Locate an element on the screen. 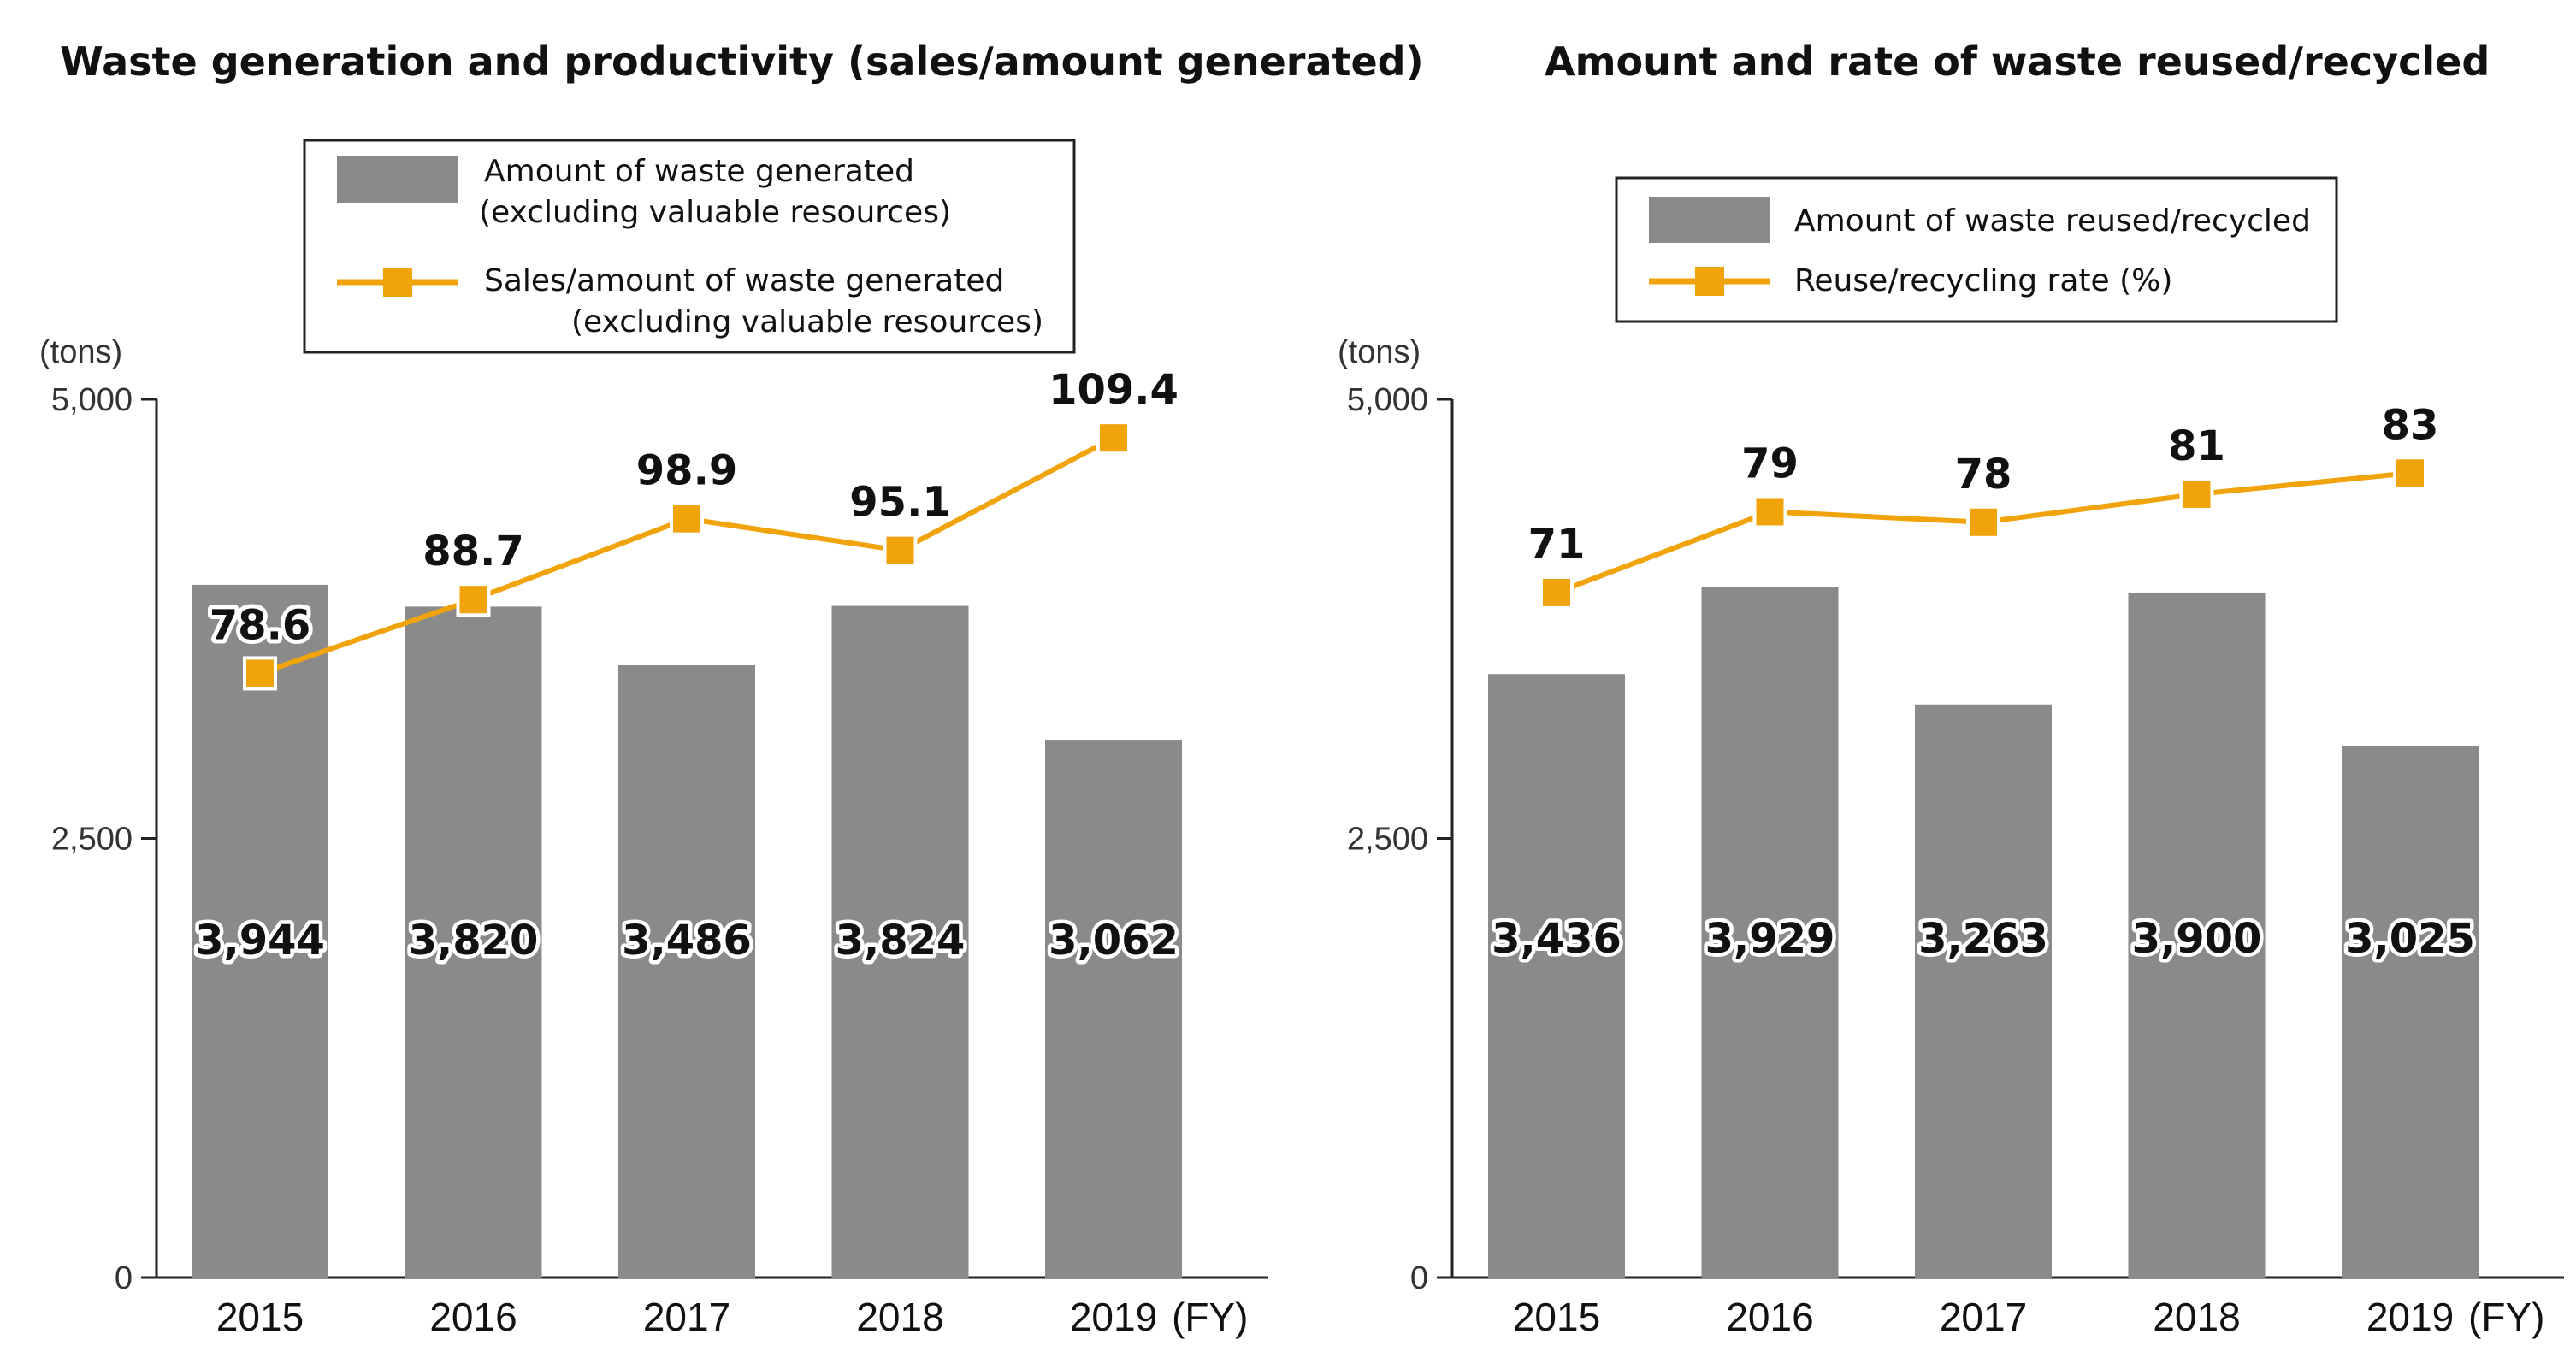 The width and height of the screenshot is (2576, 1369). legend-bar-label-note: (excluding valuable resources) is located at coordinates (715, 213).